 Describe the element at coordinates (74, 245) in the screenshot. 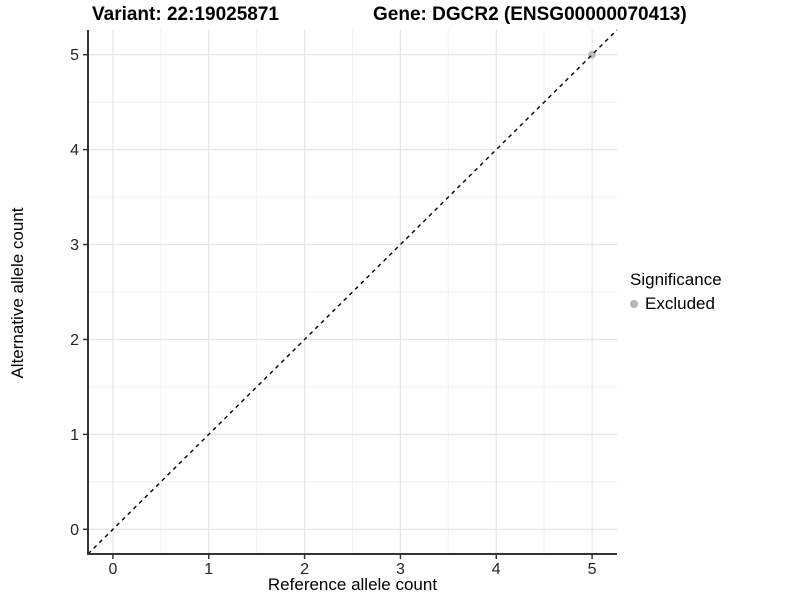

I see `y-tick-label: 3` at that location.